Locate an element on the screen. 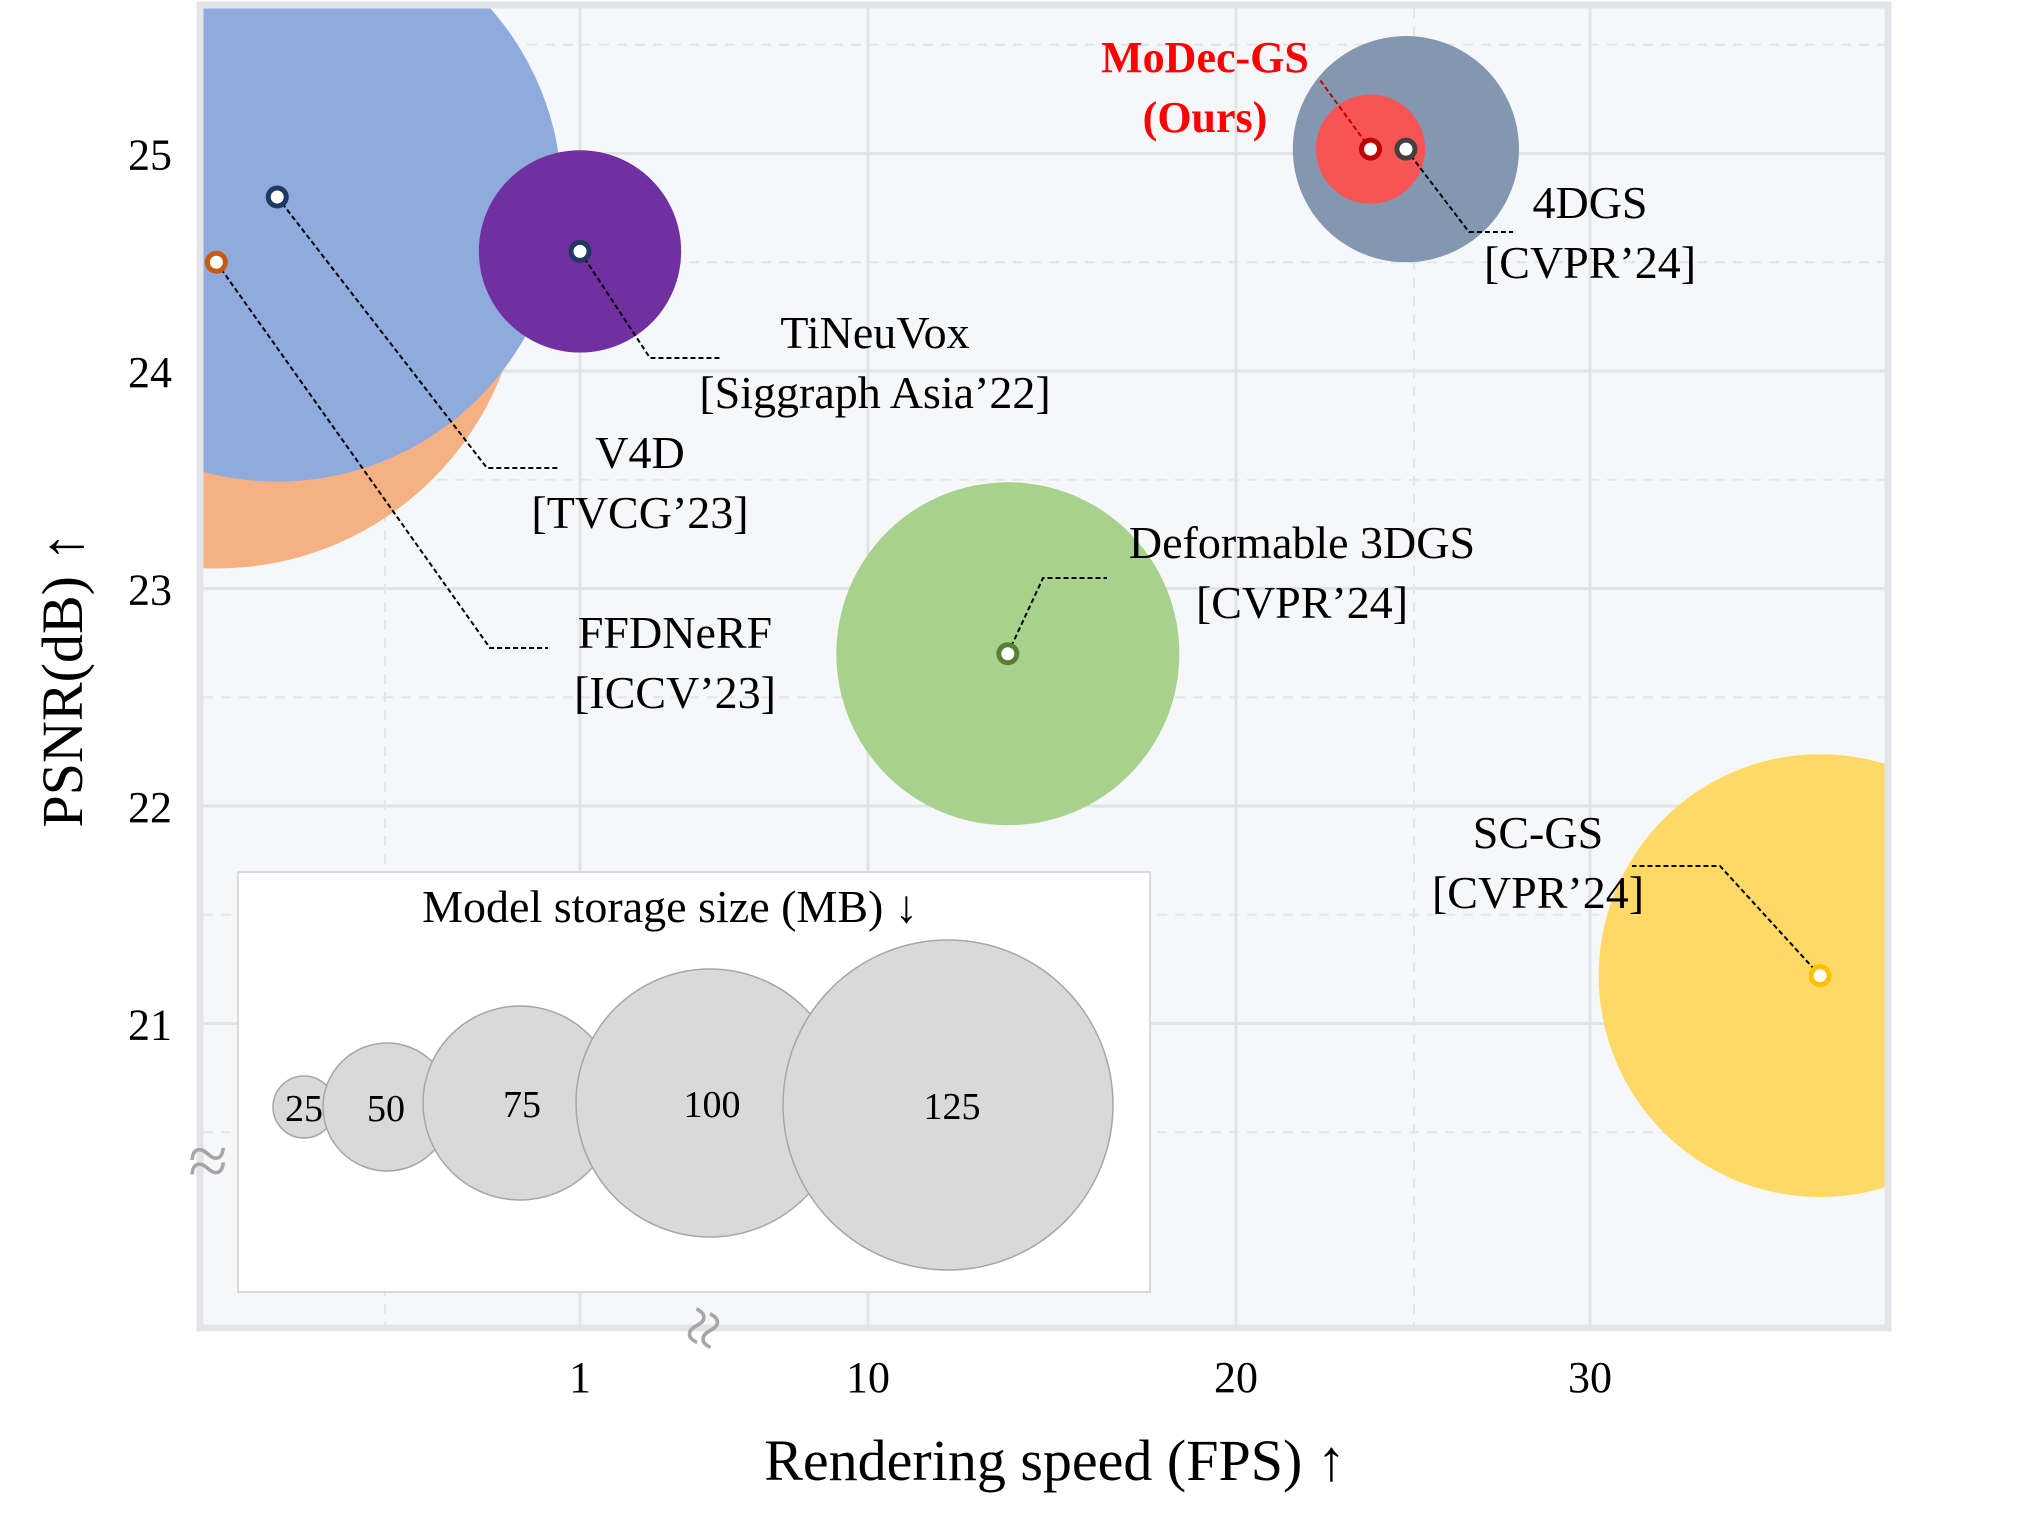  x-axis-label: Rendering speed (FPS) ↑ is located at coordinates (1055, 1460).